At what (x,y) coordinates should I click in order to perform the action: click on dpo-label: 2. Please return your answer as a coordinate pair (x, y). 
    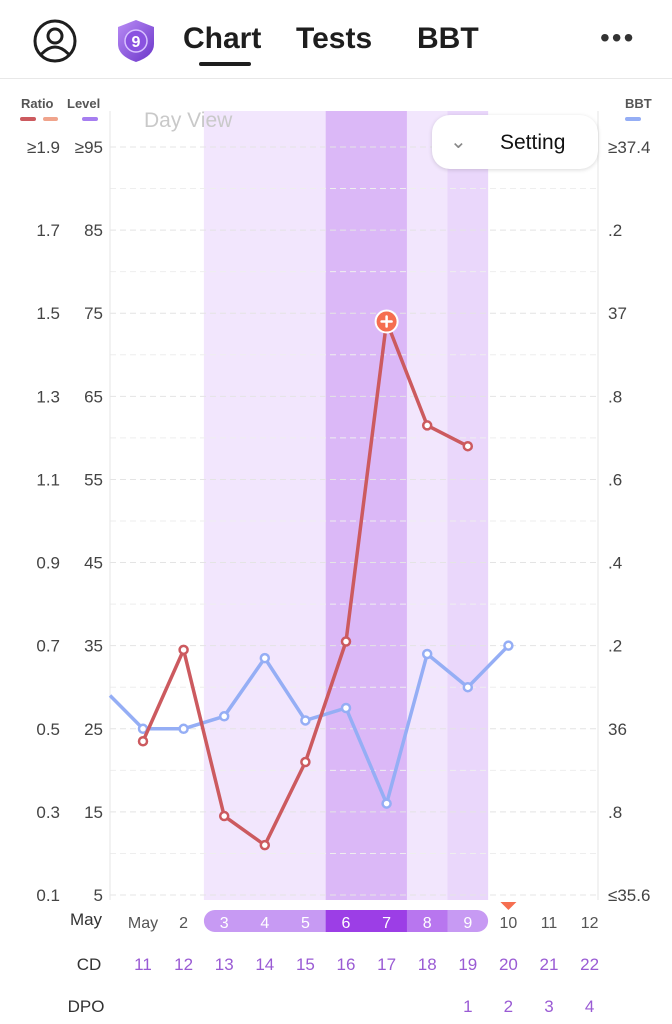
    Looking at the image, I should click on (508, 1006).